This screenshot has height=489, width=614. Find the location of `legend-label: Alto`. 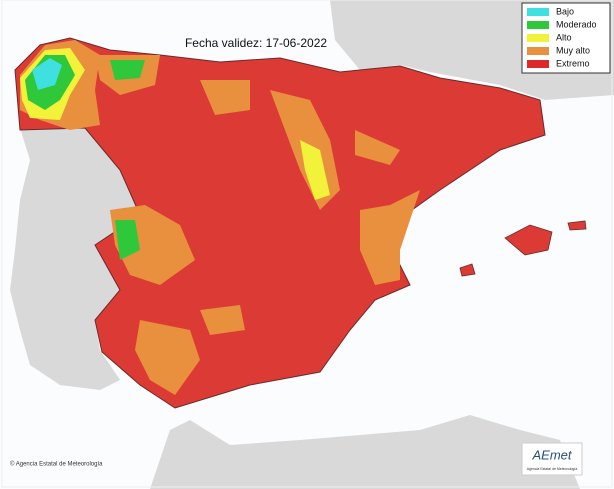

legend-label: Alto is located at coordinates (564, 37).